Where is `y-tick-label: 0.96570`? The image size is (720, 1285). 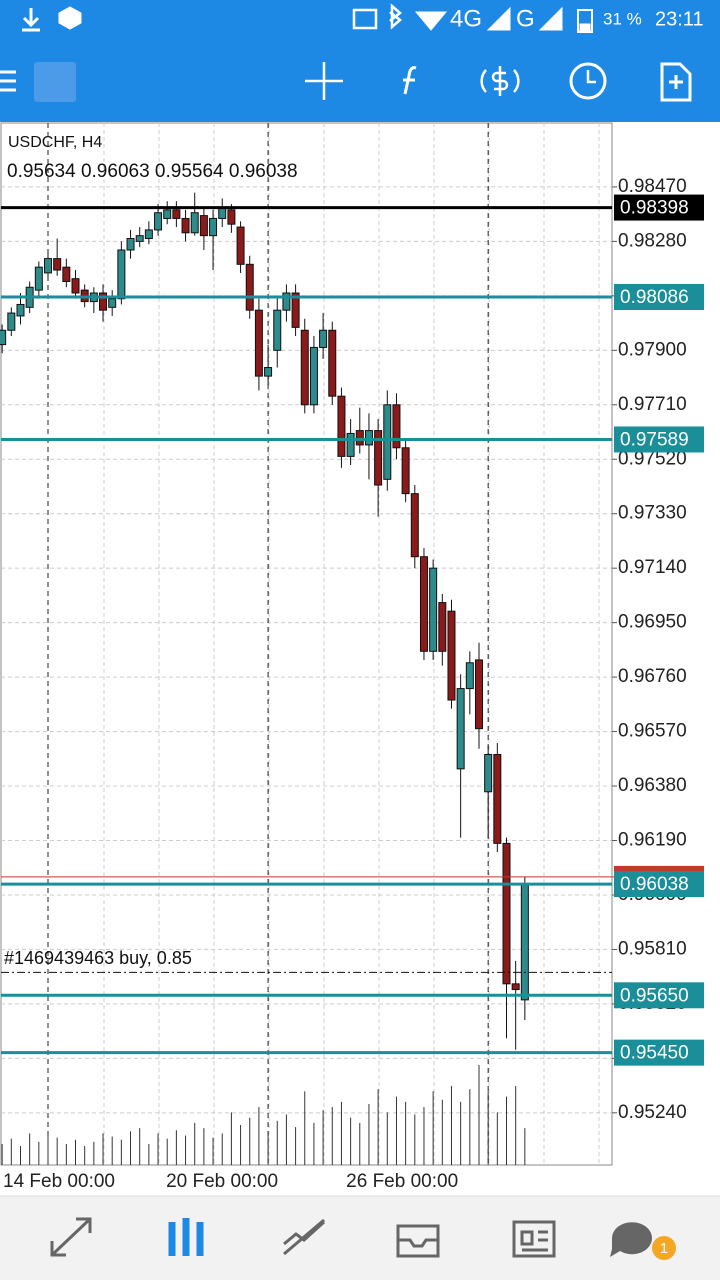 y-tick-label: 0.96570 is located at coordinates (652, 731).